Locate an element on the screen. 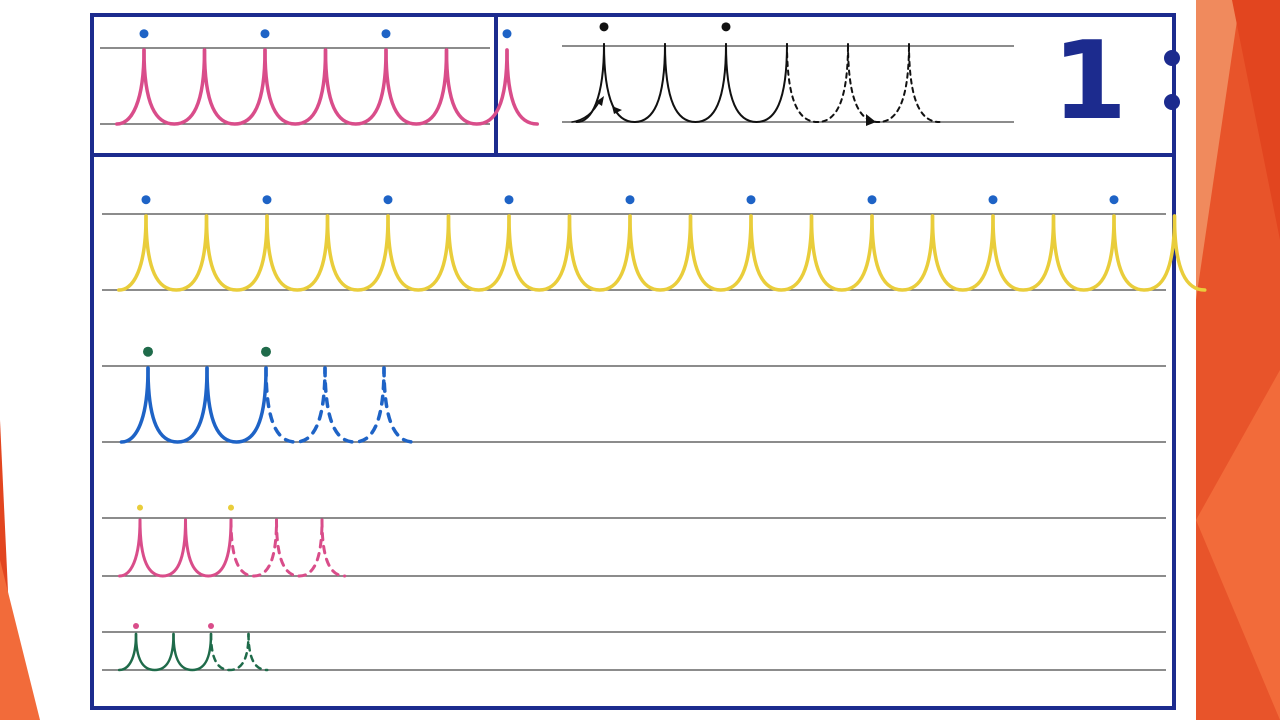 The width and height of the screenshot is (1280, 720). right-accent-shape is located at coordinates (1218, 150).